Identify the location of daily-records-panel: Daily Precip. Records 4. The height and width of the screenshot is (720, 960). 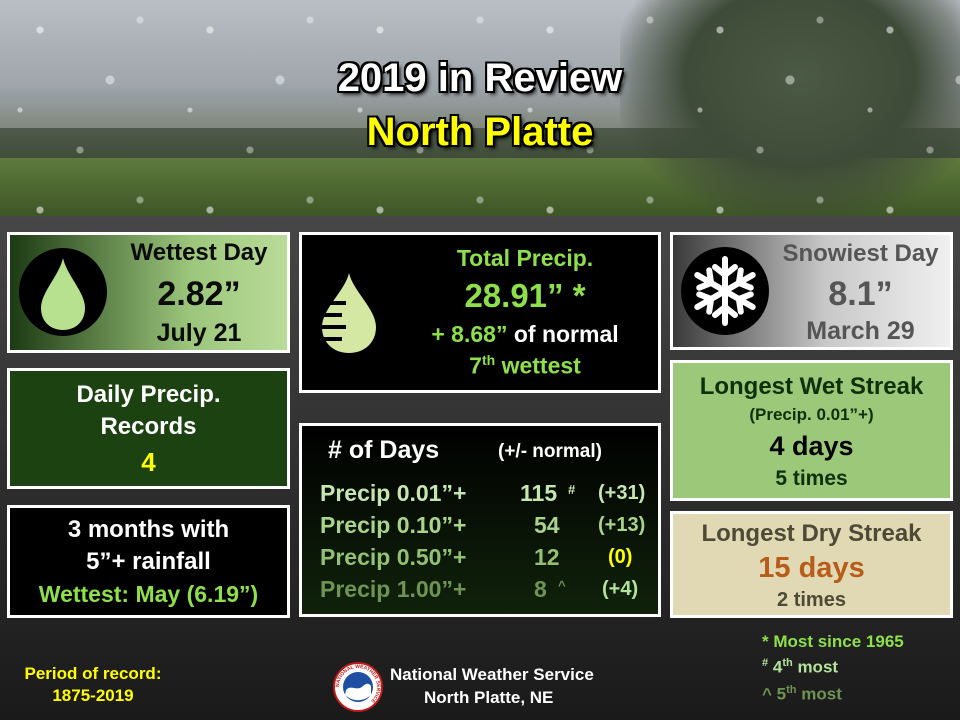
(148, 428).